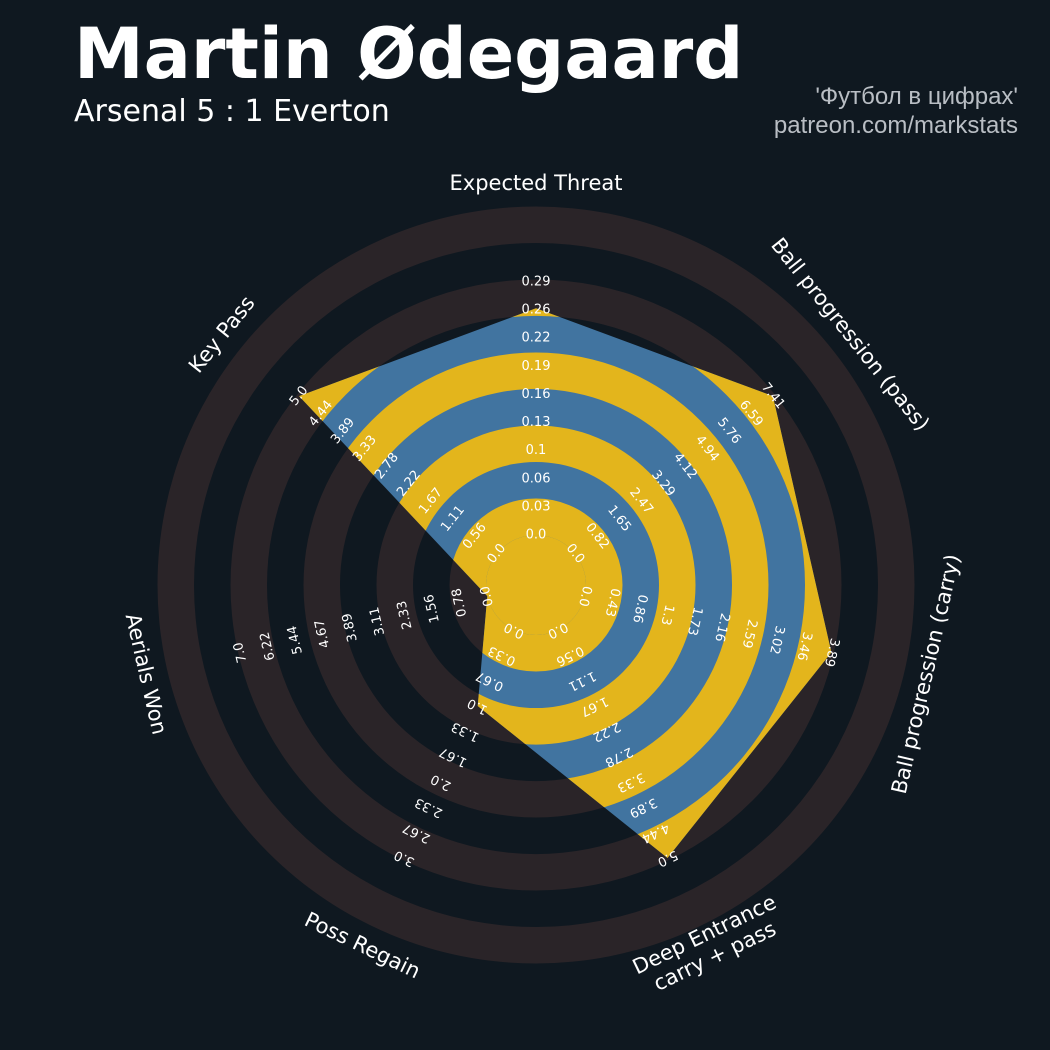 The image size is (1050, 1050). What do you see at coordinates (776, 640) in the screenshot?
I see `tick-label: 3.02` at bounding box center [776, 640].